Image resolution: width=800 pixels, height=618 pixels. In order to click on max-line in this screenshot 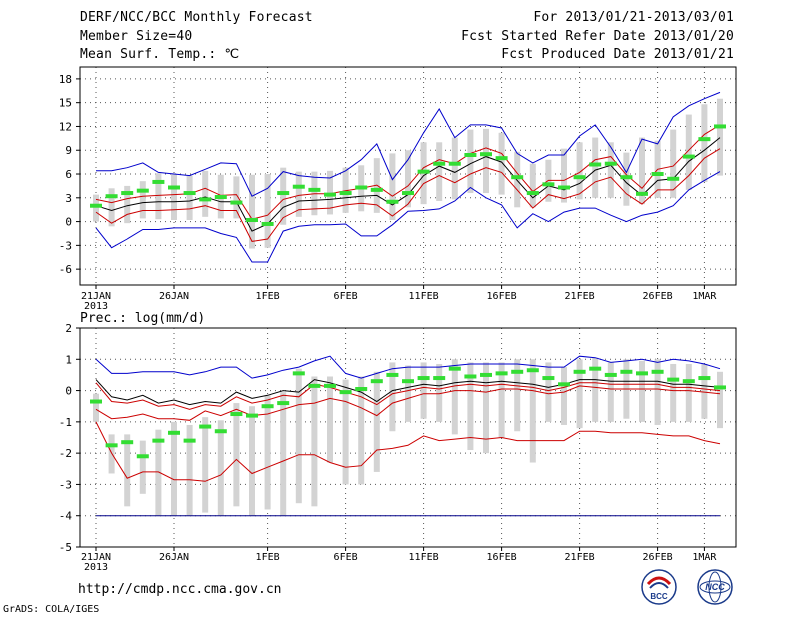, I will do `click(408, 367)`.